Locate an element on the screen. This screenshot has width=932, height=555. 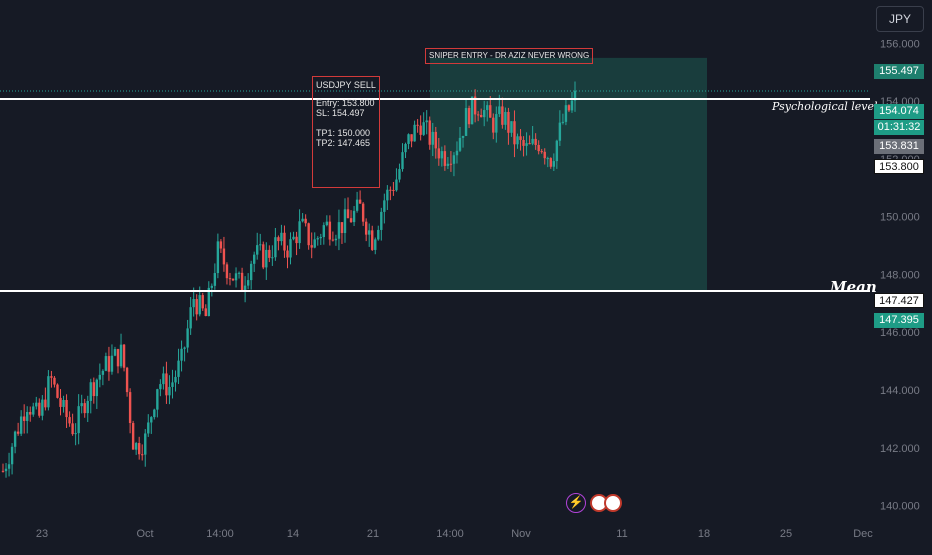
x-tick-label: 18 is located at coordinates (704, 534).